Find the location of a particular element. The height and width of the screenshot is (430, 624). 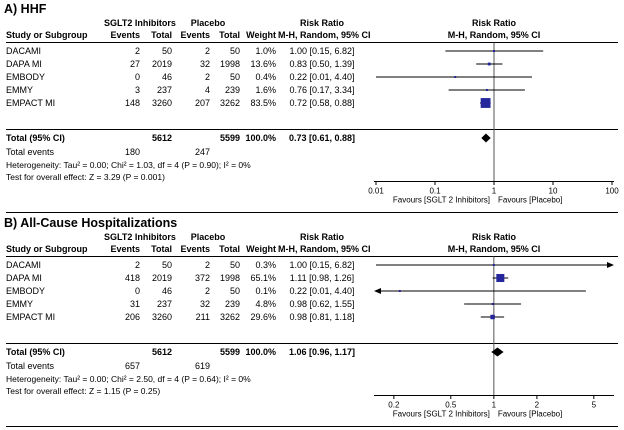

total-treatment: 2019 is located at coordinates (161, 64).